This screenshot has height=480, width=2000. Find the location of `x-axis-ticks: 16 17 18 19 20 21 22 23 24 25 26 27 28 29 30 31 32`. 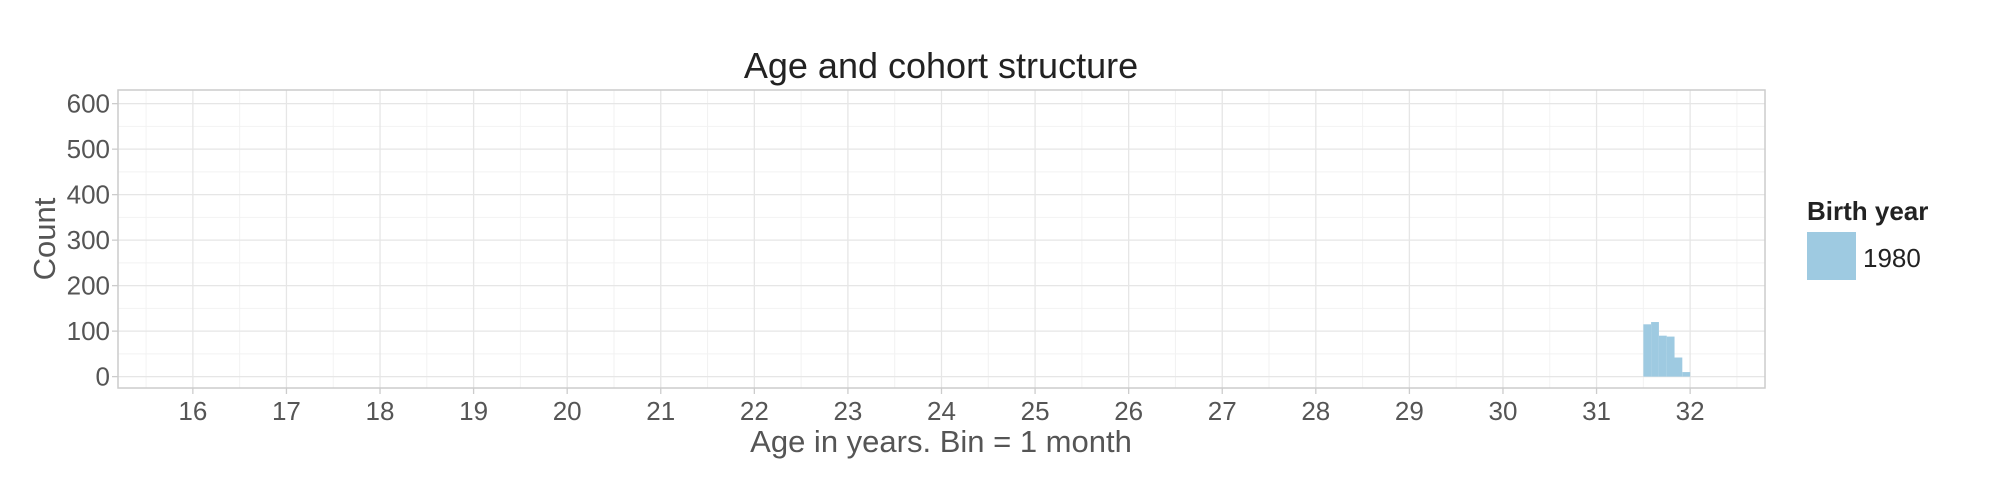

x-axis-ticks: 16 17 18 19 20 21 22 23 24 25 26 27 28 29 30 31 32 is located at coordinates (941, 407).